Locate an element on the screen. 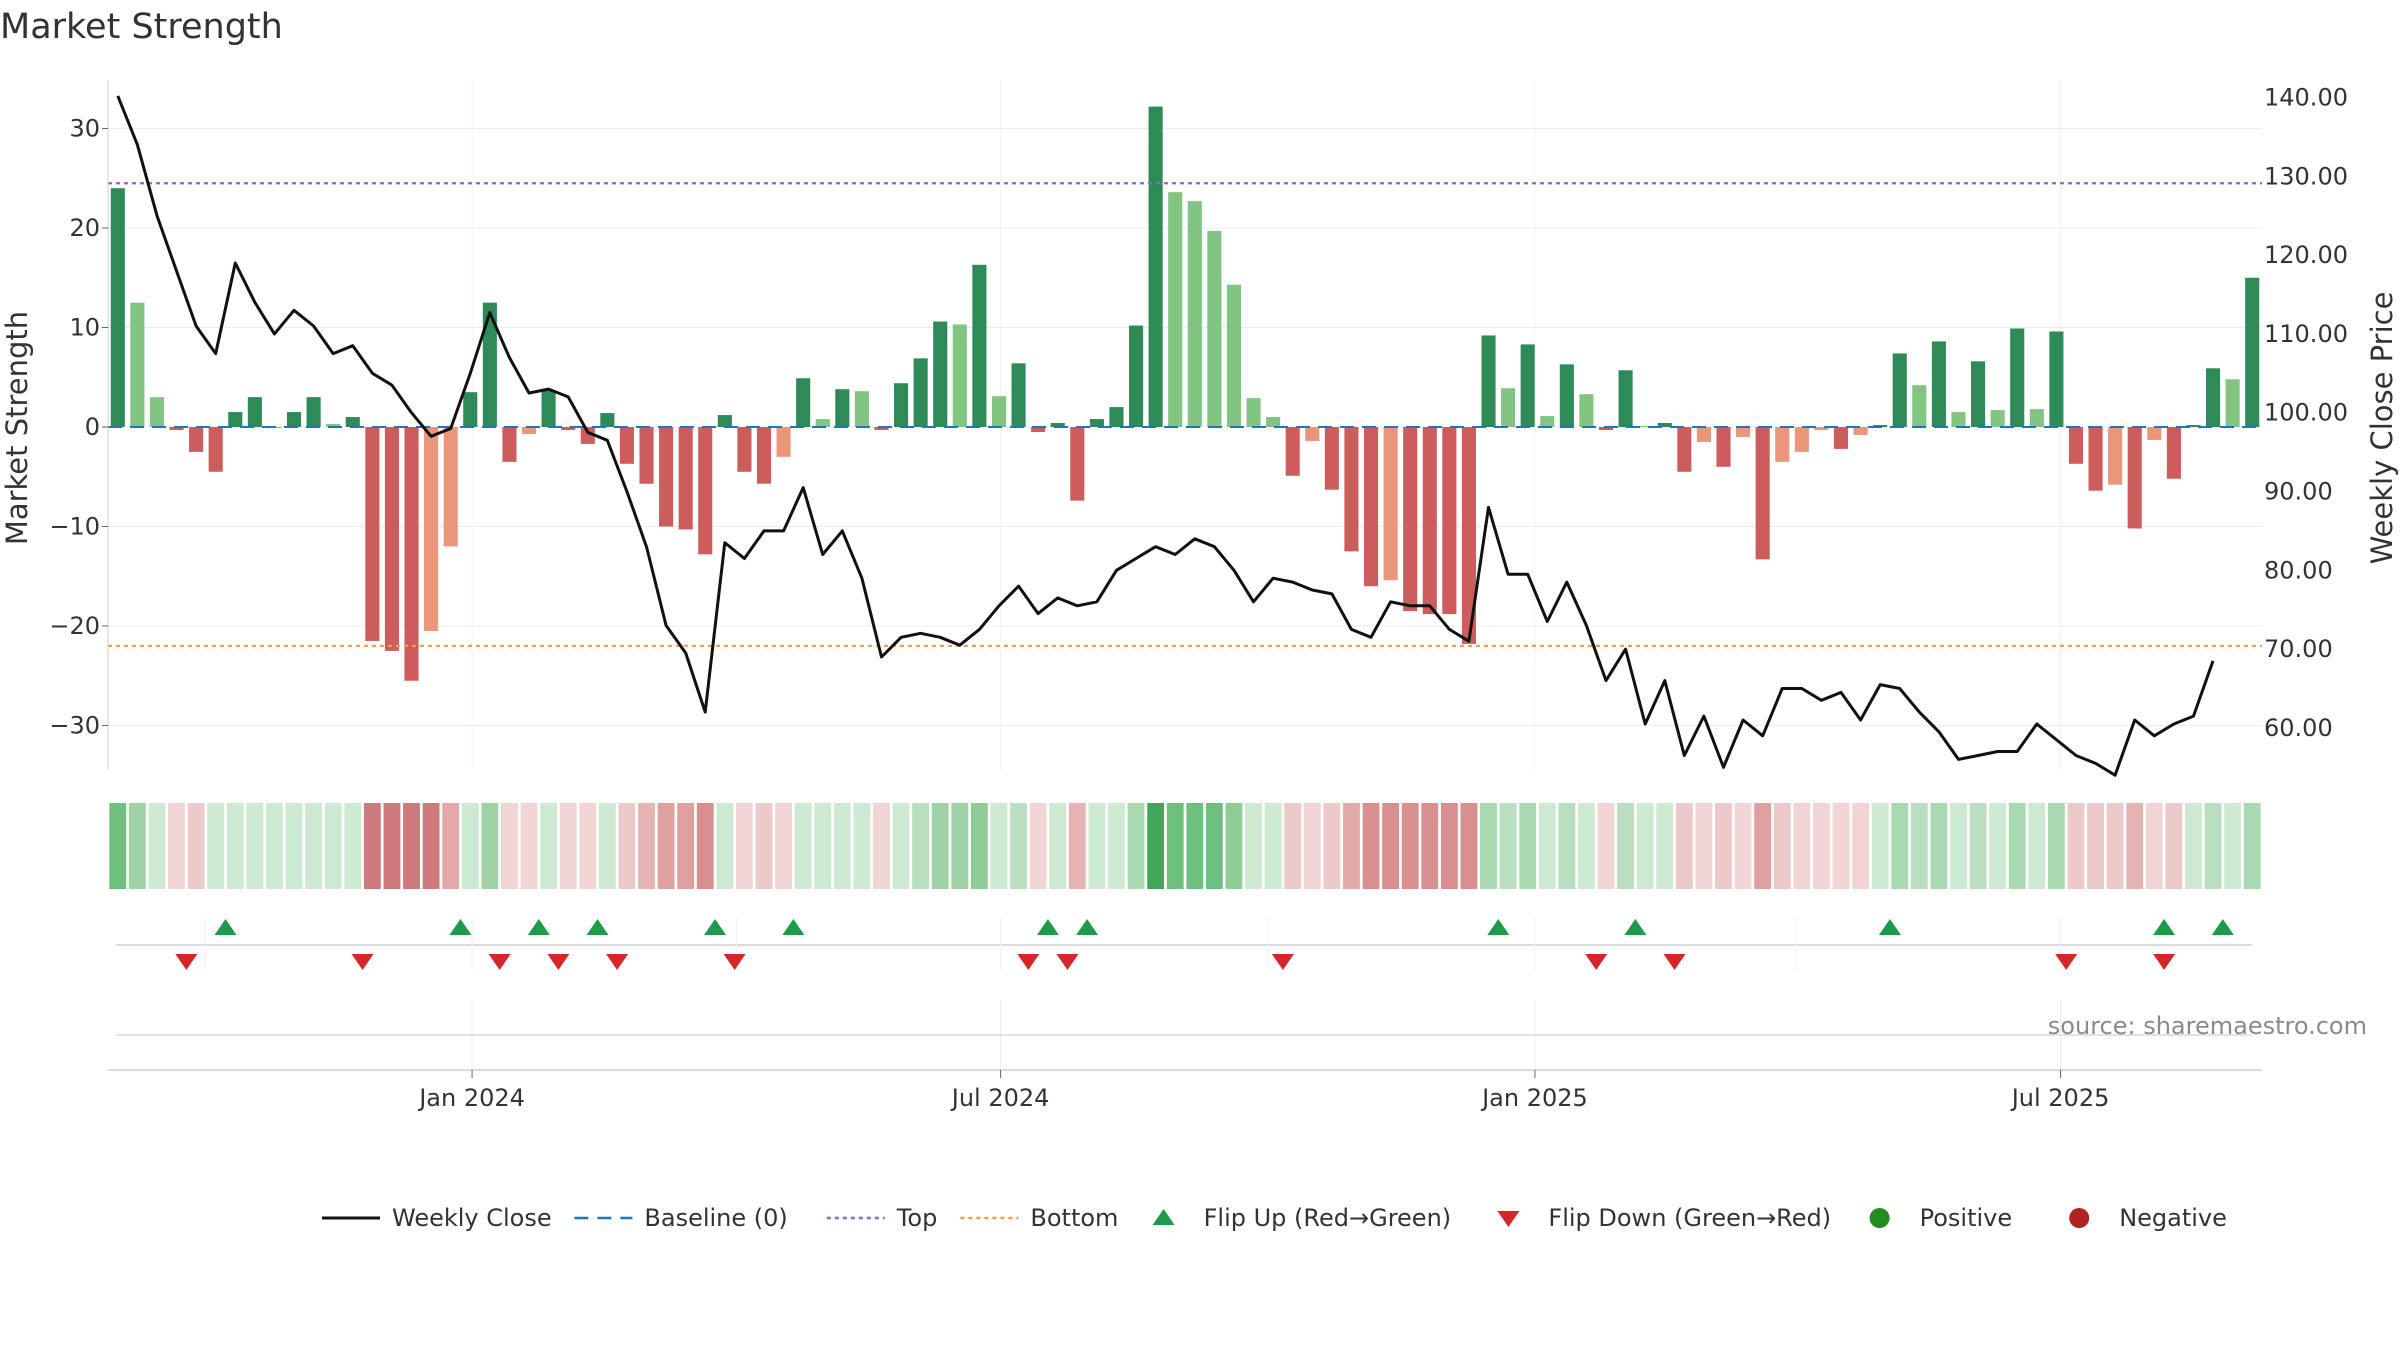 This screenshot has width=2400, height=1350. y-right-tick-label: 140.00 is located at coordinates (2306, 98).